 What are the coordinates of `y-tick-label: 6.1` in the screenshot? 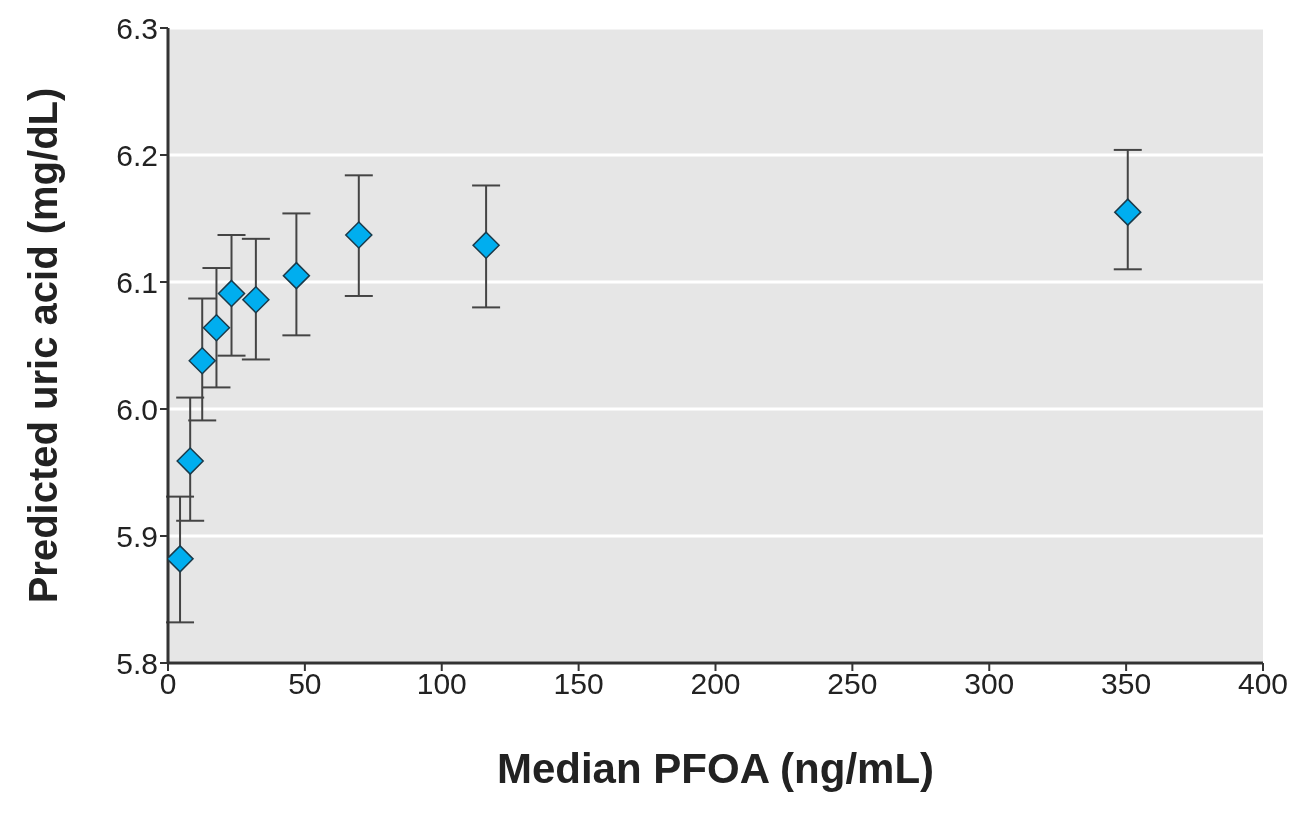 It's located at (137, 282).